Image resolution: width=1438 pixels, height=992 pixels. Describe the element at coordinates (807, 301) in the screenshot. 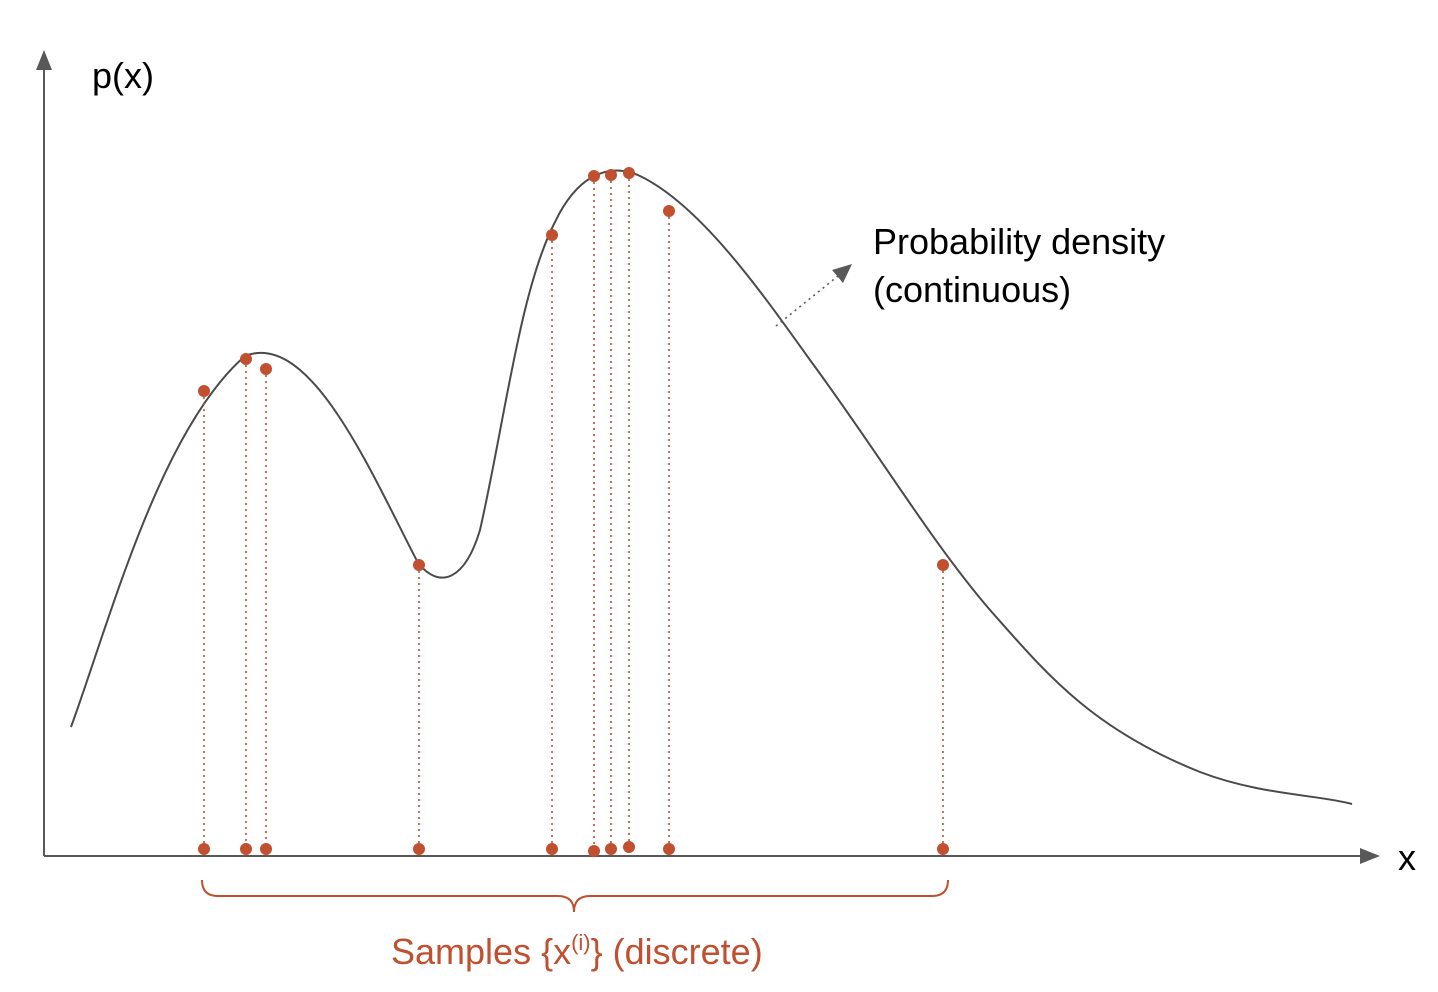

I see `density-pointer-line` at that location.